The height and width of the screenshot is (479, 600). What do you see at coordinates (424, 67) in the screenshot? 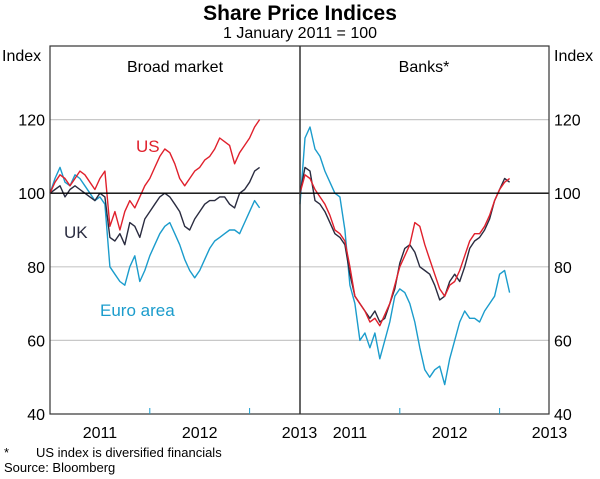
I see `panel-title-banks: Banks*` at bounding box center [424, 67].